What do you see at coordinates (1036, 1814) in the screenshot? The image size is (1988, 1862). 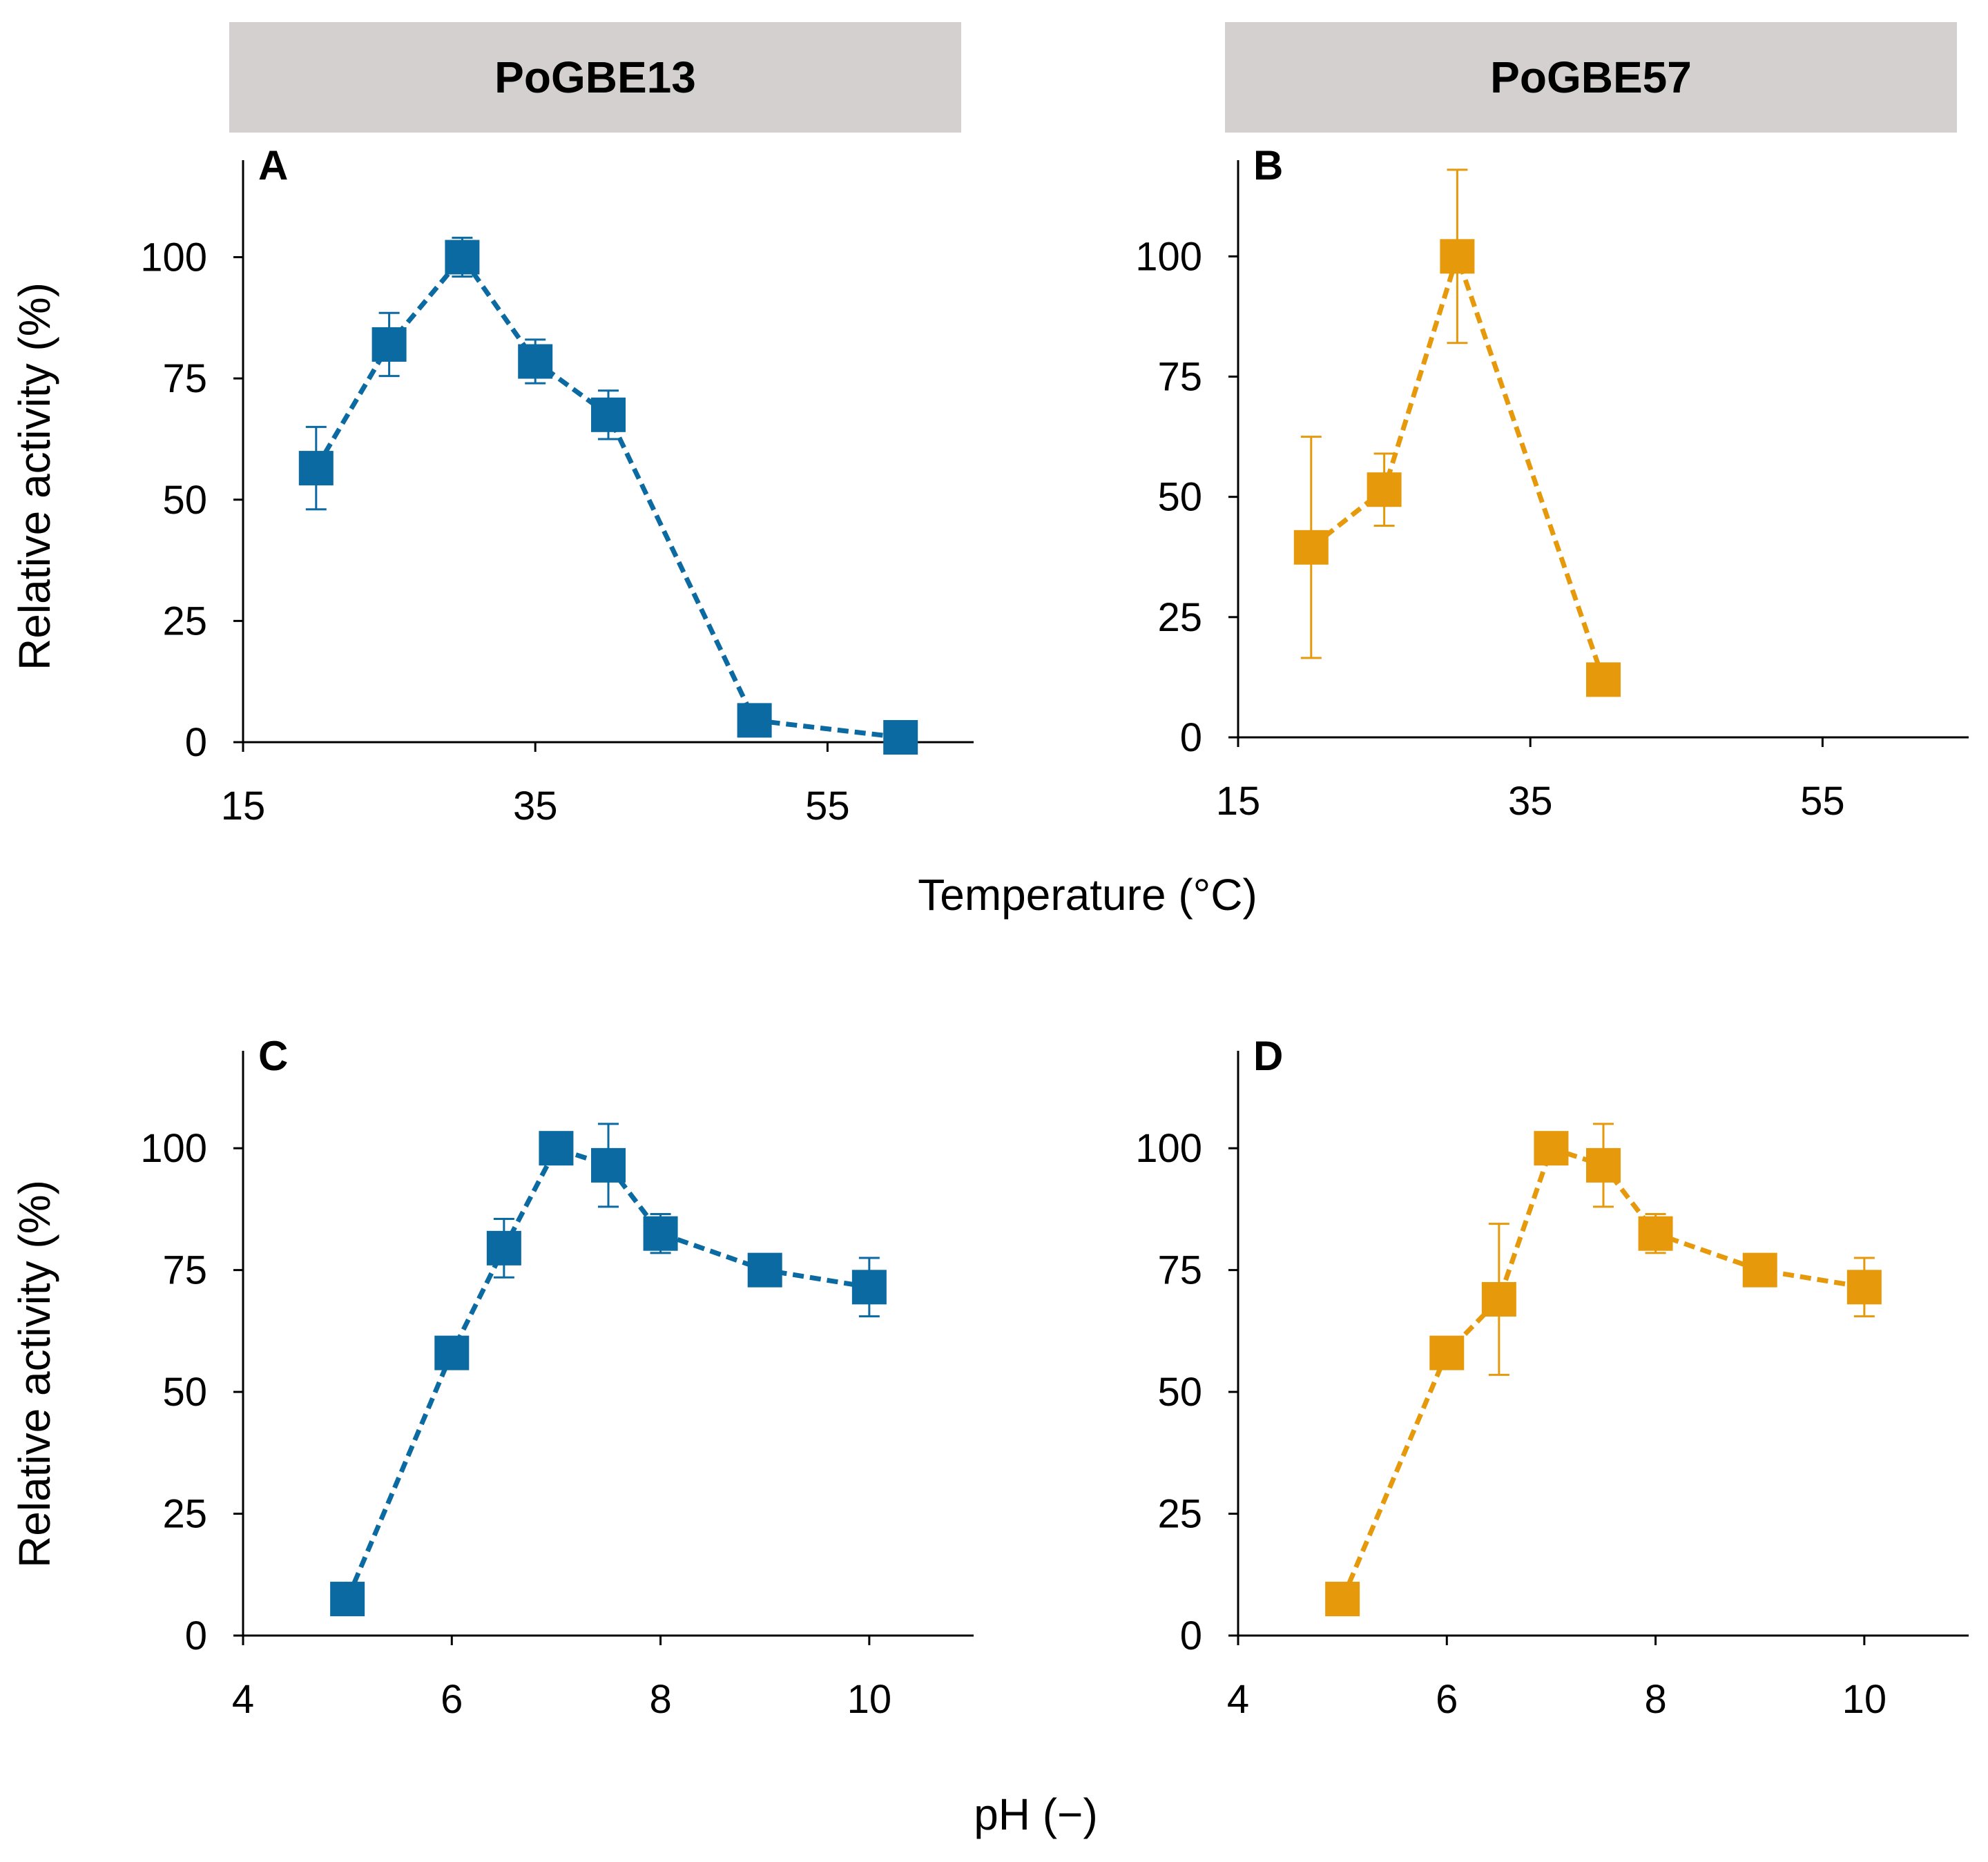 I see `x-axis-title-bottom: pH (−)` at bounding box center [1036, 1814].